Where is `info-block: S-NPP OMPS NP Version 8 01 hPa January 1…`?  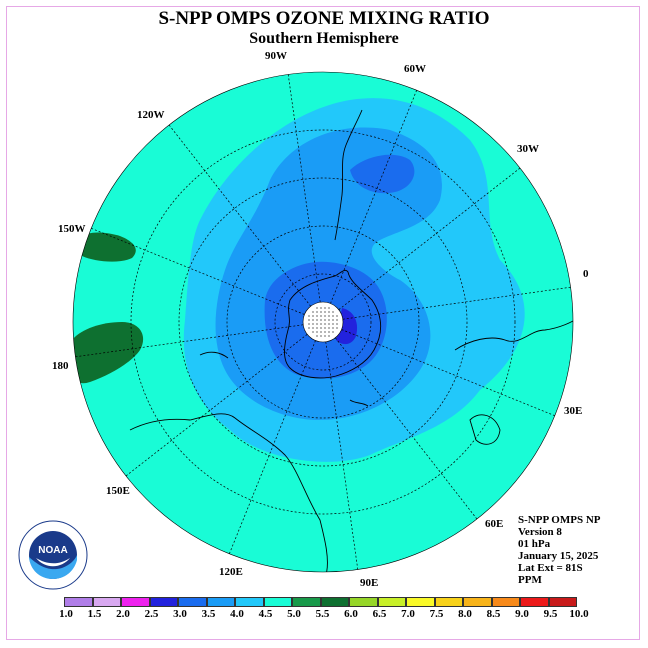 info-block: S-NPP OMPS NP Version 8 01 hPa January 1… is located at coordinates (559, 550).